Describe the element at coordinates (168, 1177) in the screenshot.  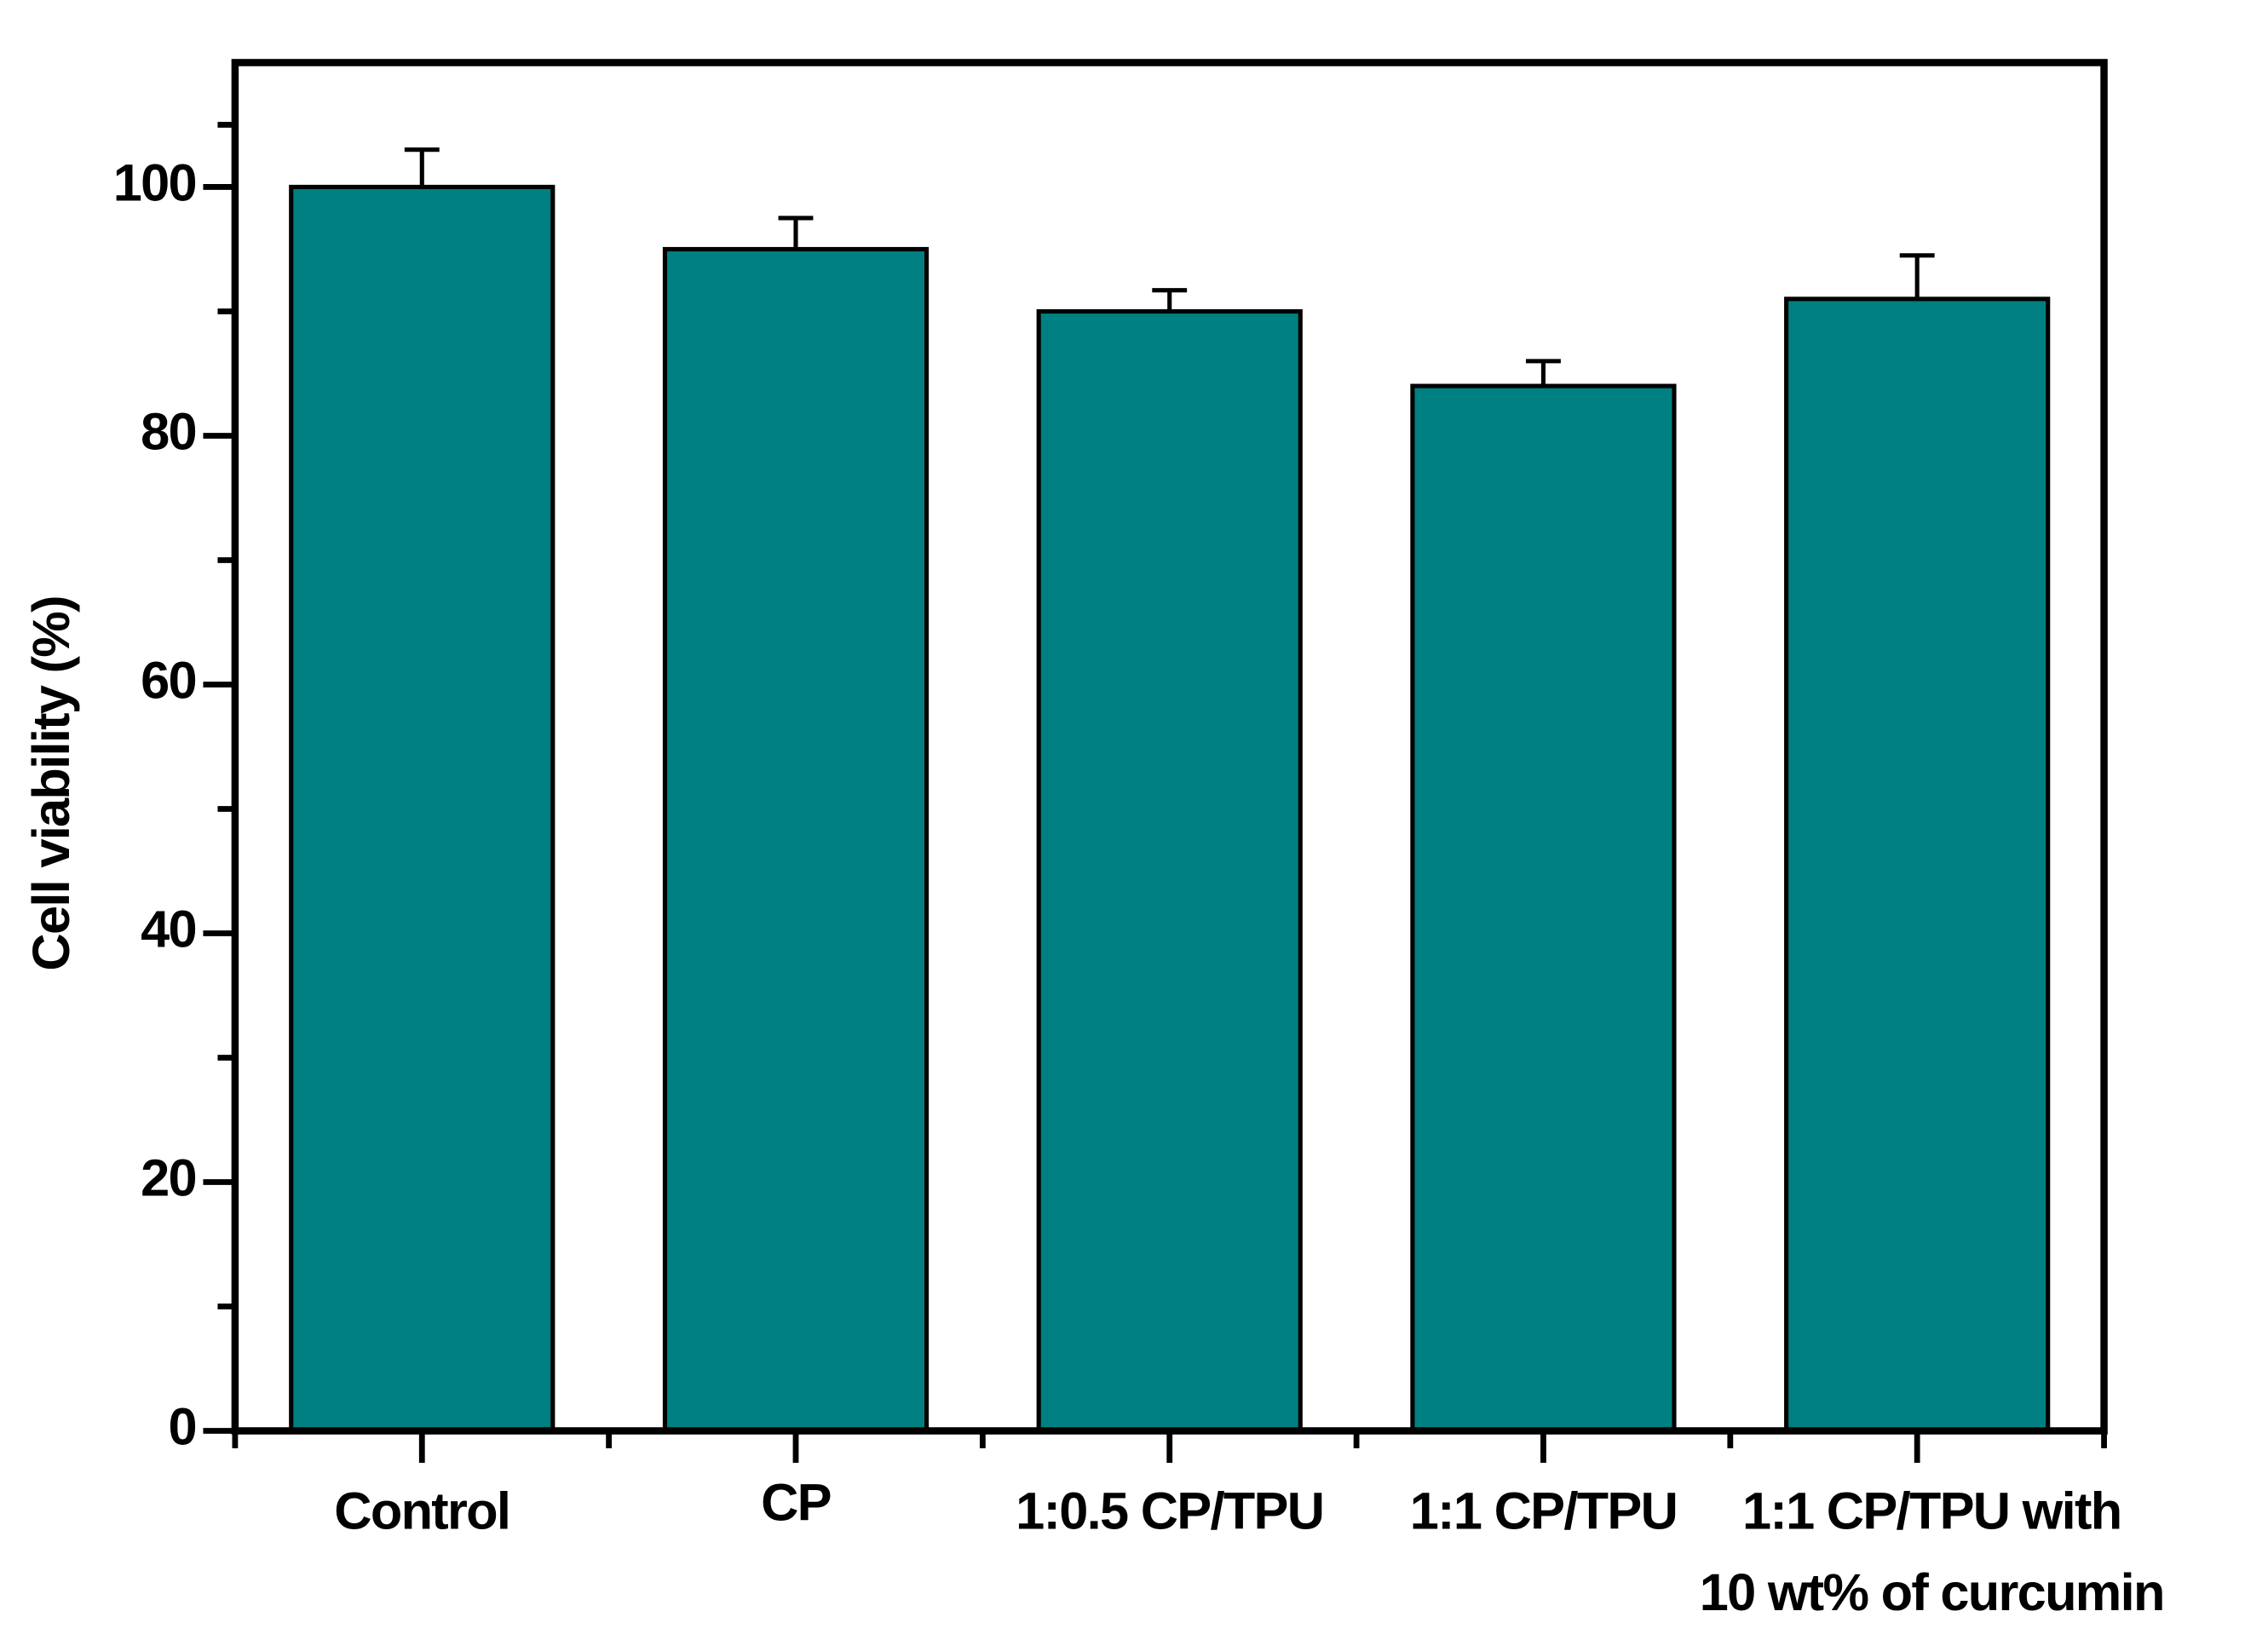
I see `y-tick-label: 20` at that location.